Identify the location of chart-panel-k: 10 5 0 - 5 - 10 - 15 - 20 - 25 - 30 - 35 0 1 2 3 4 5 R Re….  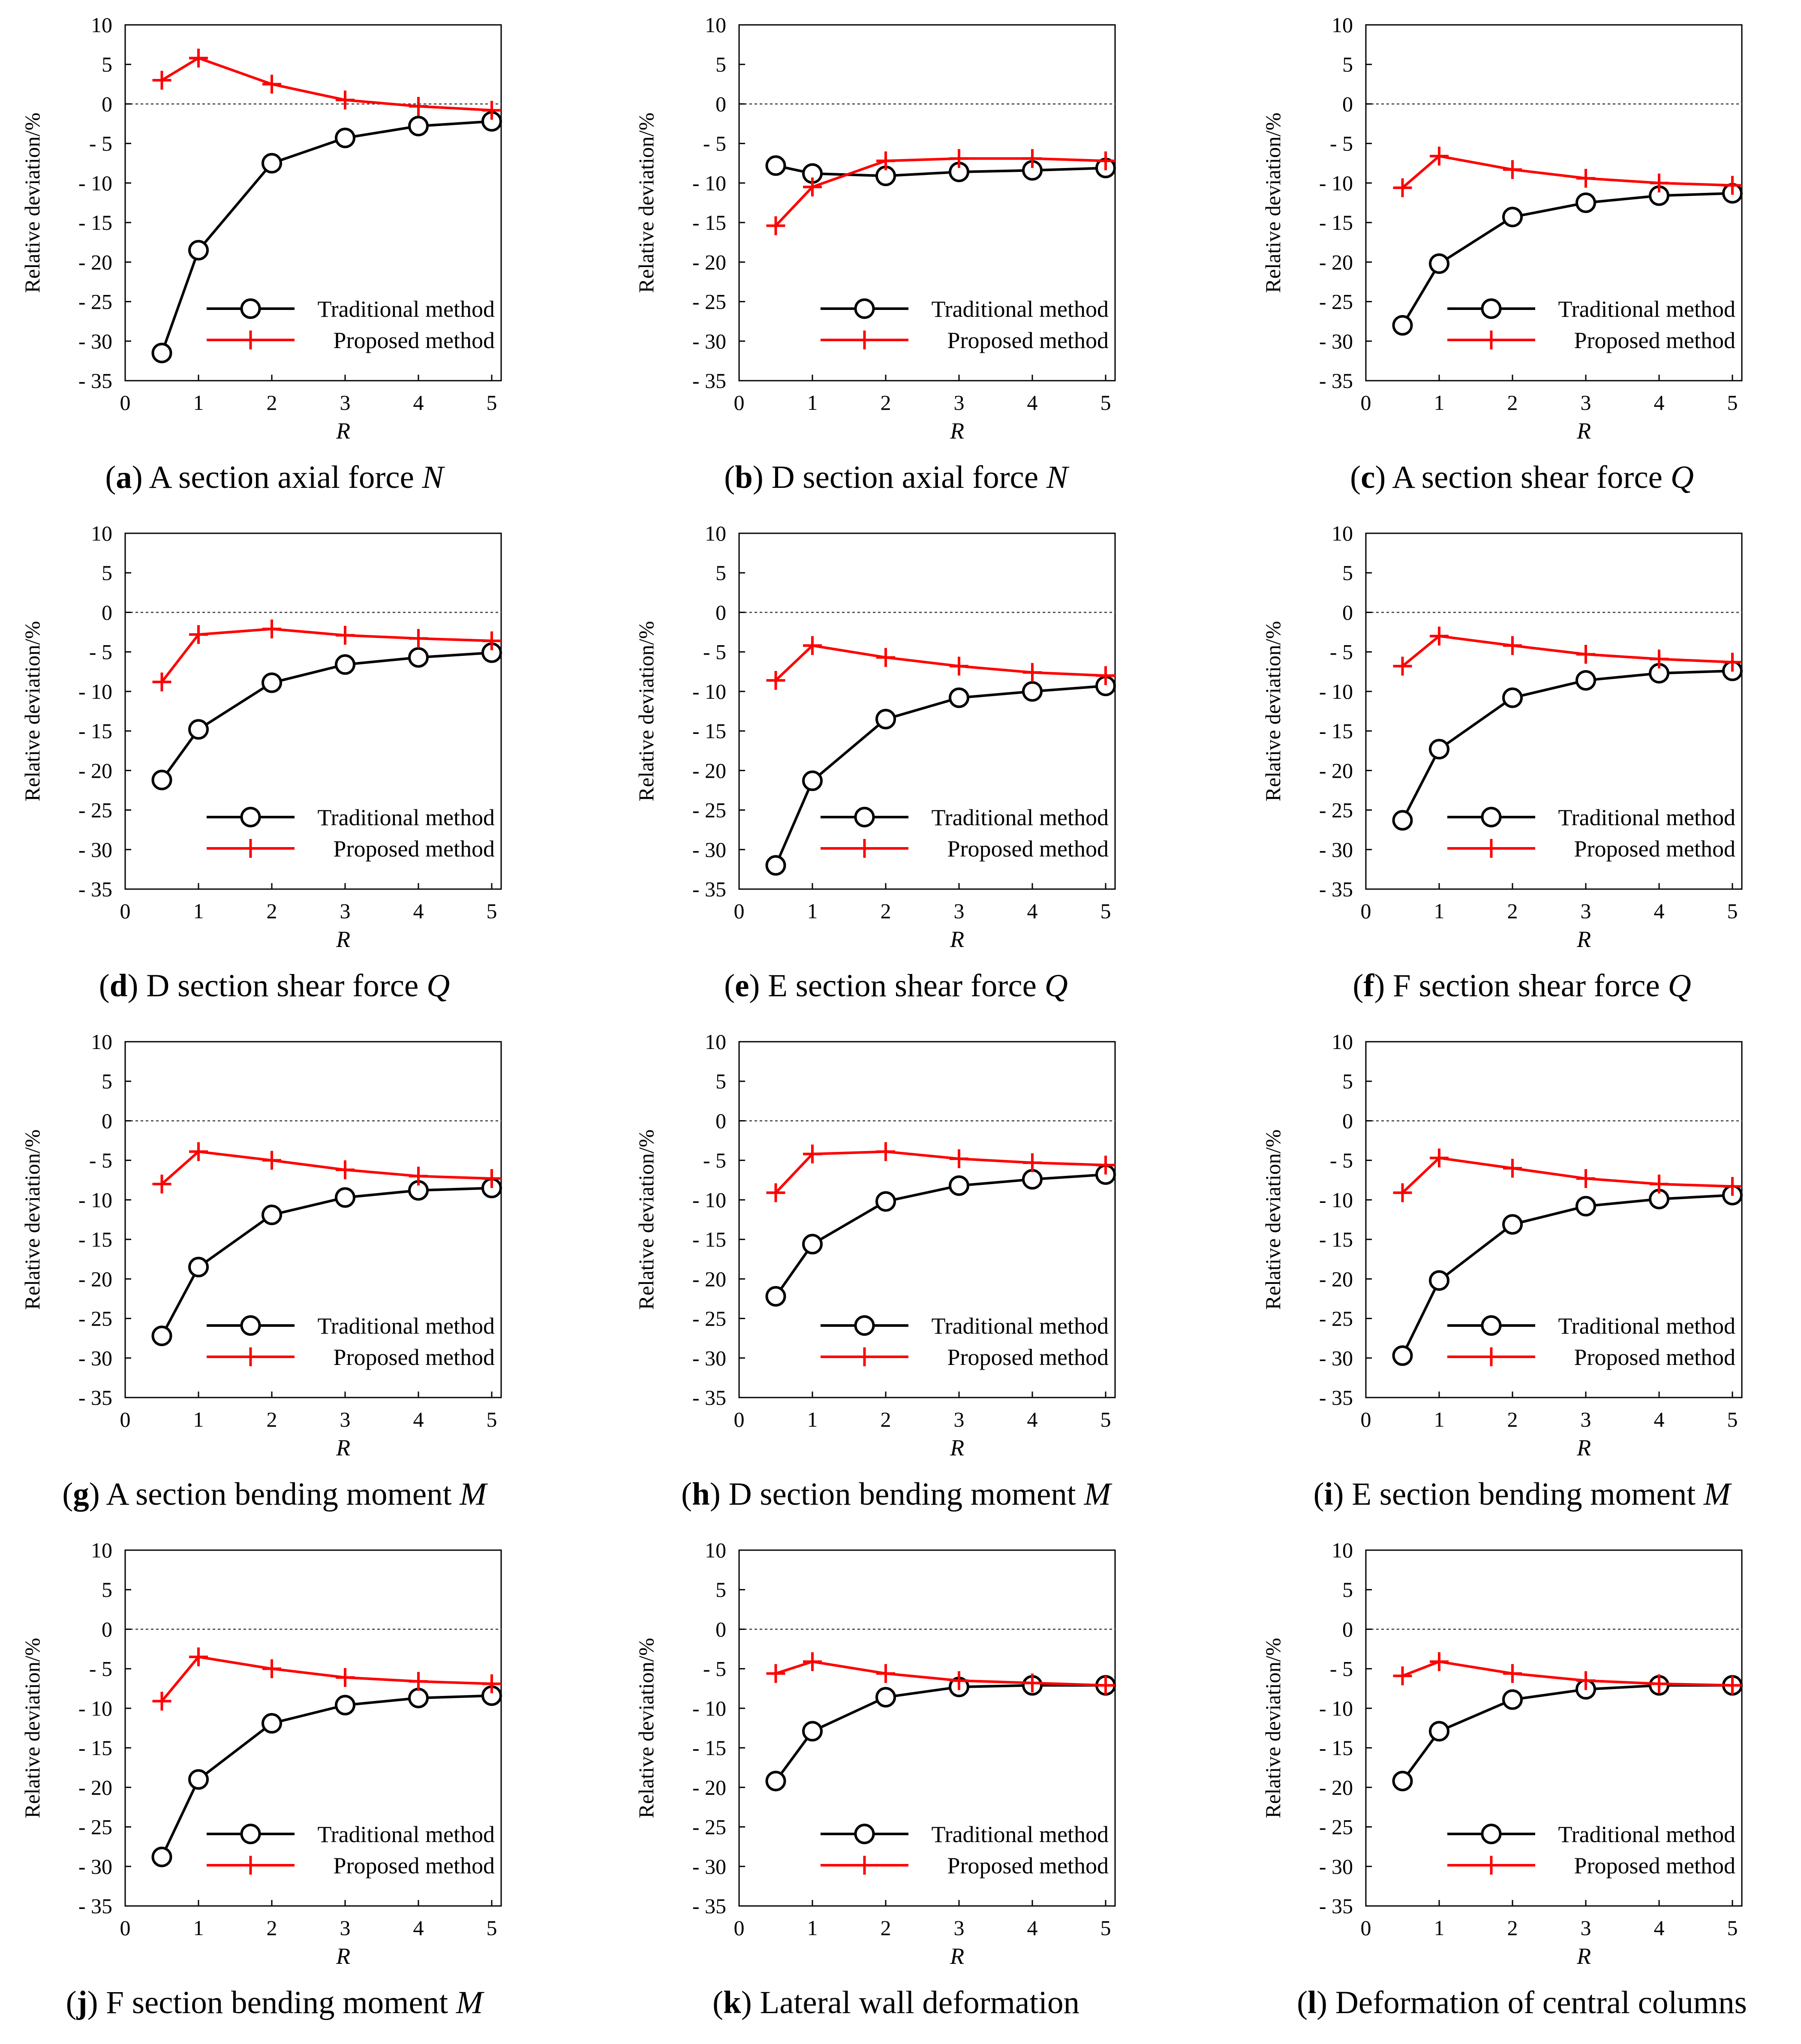
(875, 1779).